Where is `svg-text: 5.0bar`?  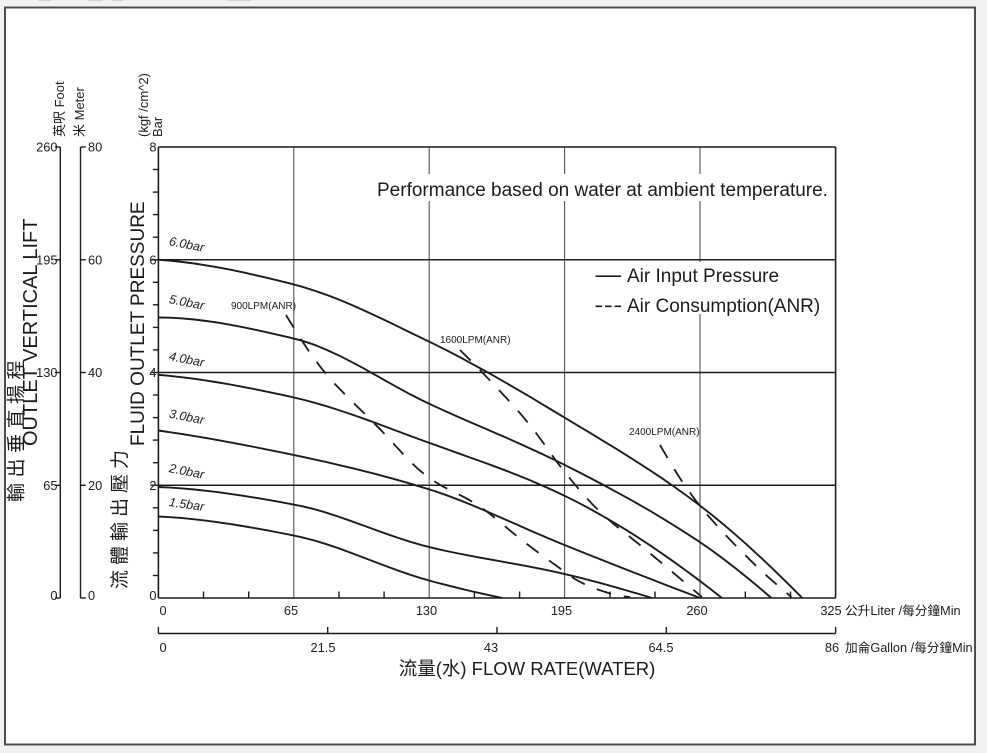
svg-text: 5.0bar is located at coordinates (187, 302).